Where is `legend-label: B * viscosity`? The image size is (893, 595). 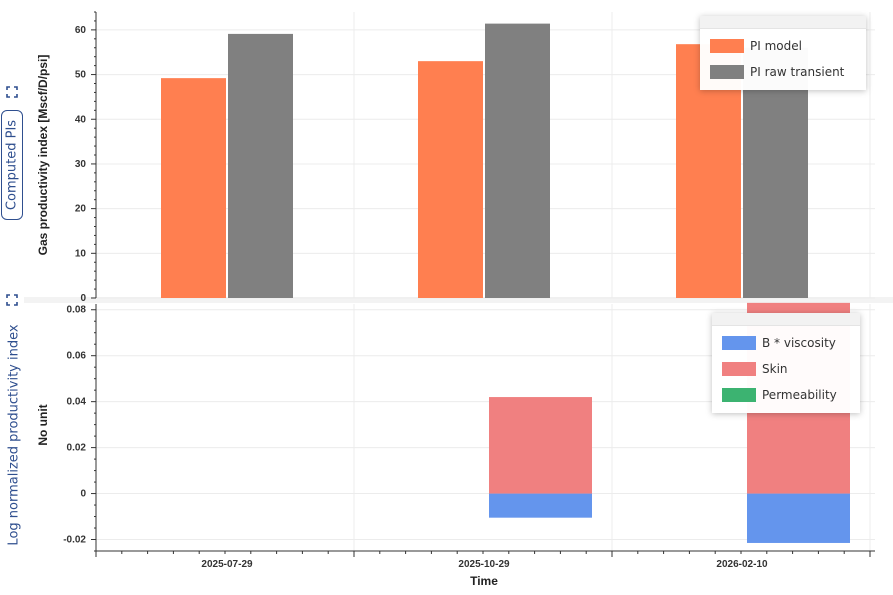 legend-label: B * viscosity is located at coordinates (799, 343).